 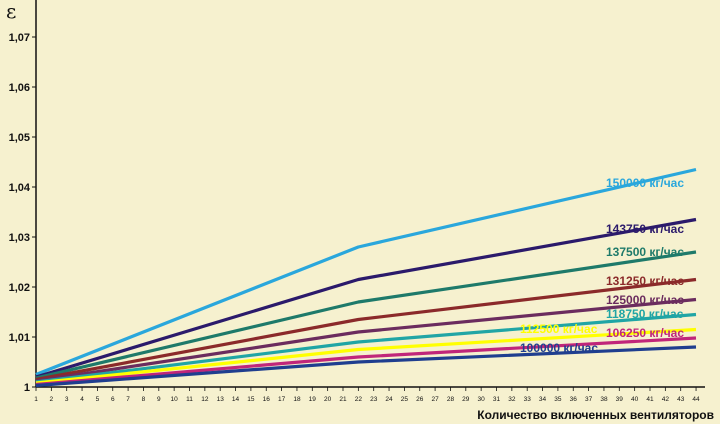 I want to click on series-label: 106250 кг/час, so click(x=645, y=333).